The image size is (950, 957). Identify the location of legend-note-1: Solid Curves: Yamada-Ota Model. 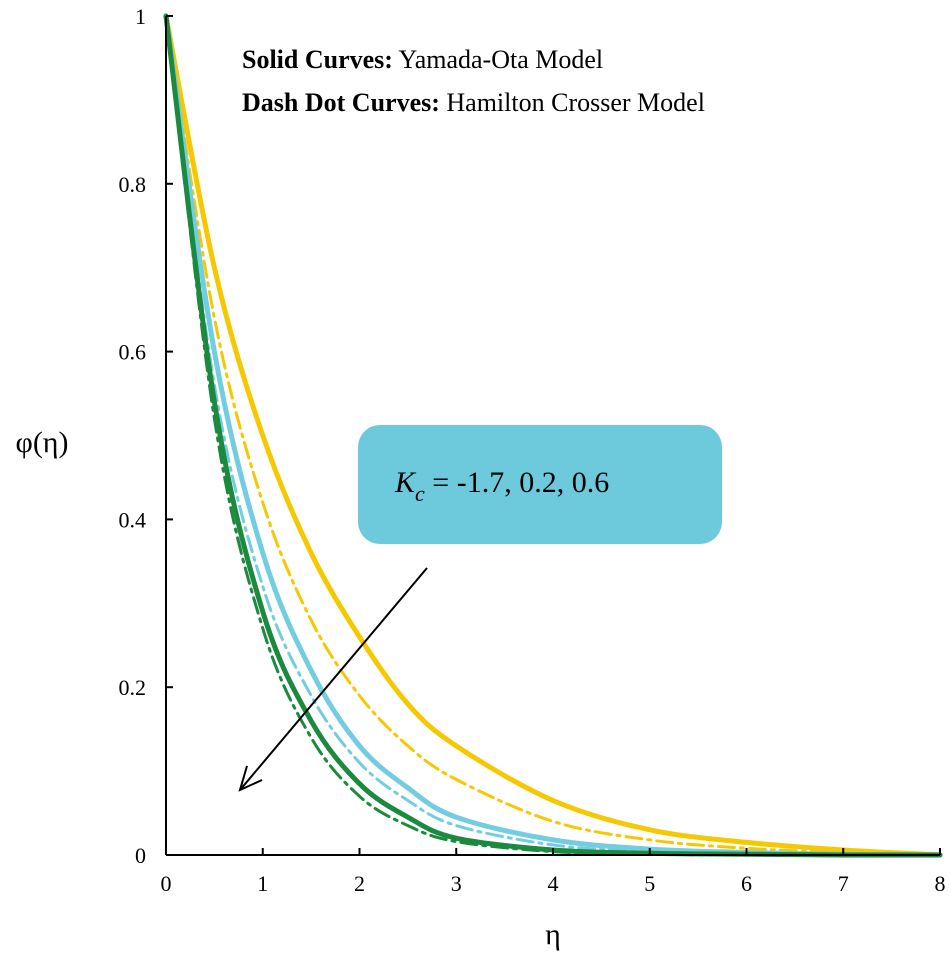
(422, 59).